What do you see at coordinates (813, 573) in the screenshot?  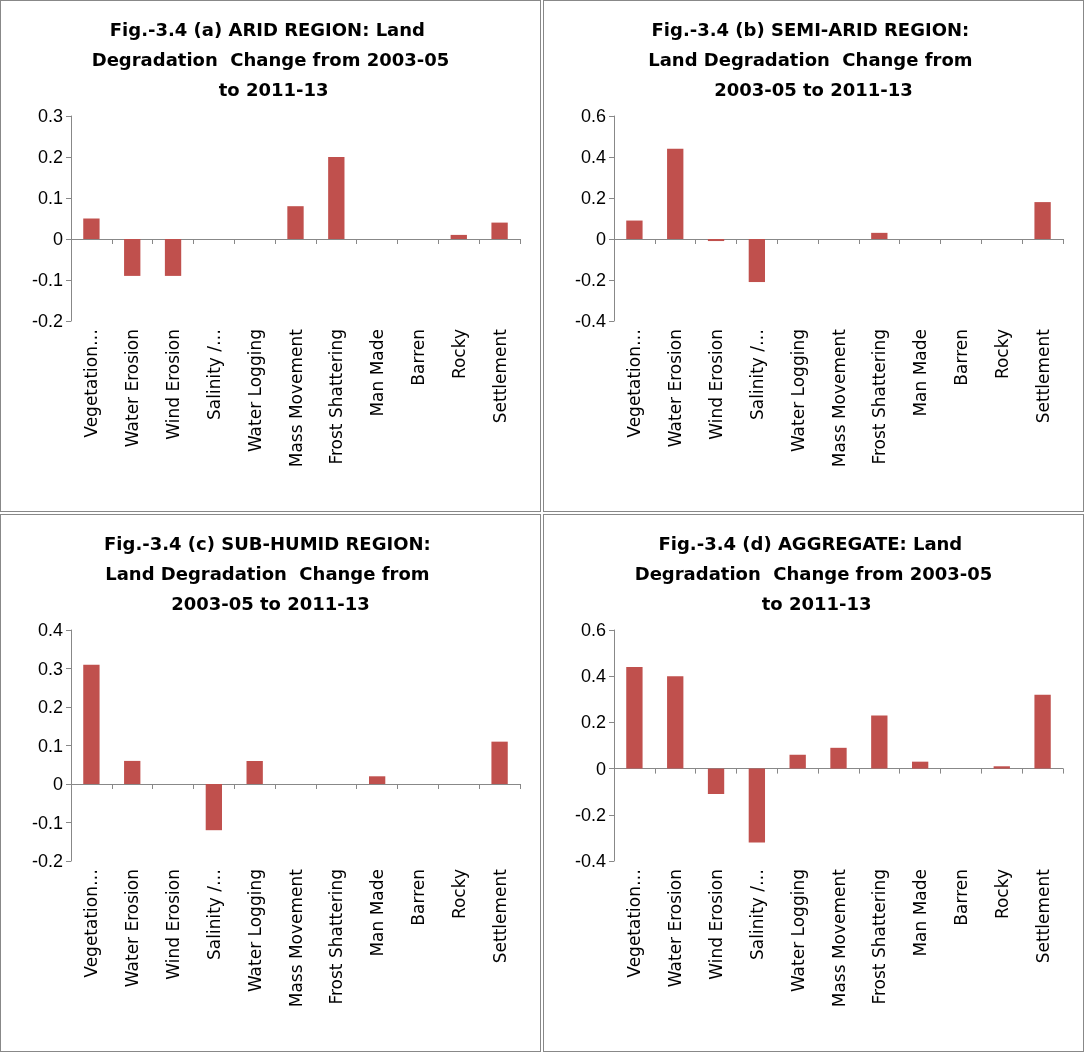 I see `chart-title: Fig.-3.4 (d) AGGREGATE: Land Degradation Change from 2003-05 to 2011-13` at bounding box center [813, 573].